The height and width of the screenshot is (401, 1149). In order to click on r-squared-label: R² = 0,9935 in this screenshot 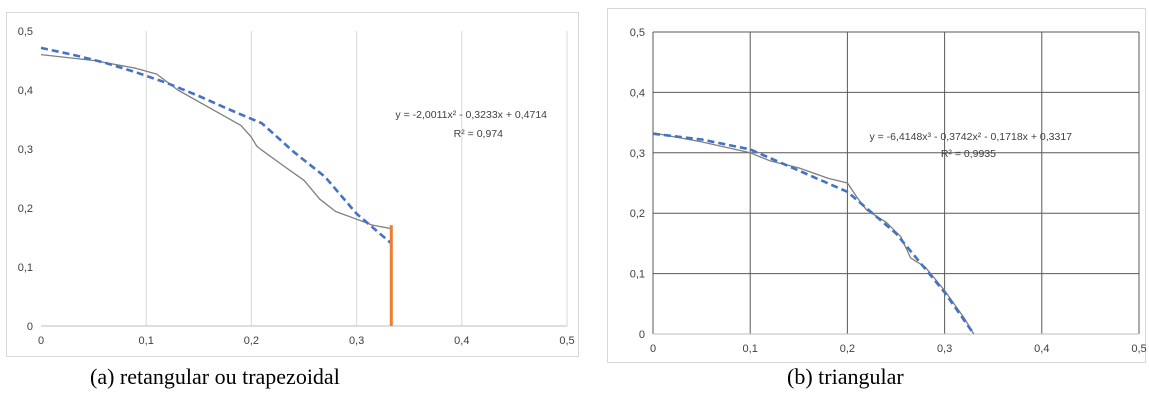, I will do `click(968, 154)`.